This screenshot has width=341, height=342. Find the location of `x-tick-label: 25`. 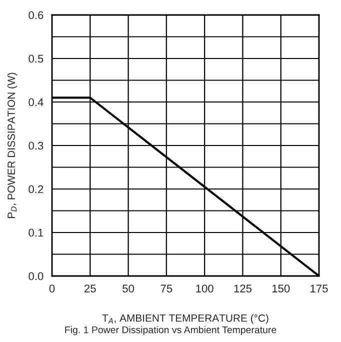

x-tick-label: 25 is located at coordinates (90, 288).